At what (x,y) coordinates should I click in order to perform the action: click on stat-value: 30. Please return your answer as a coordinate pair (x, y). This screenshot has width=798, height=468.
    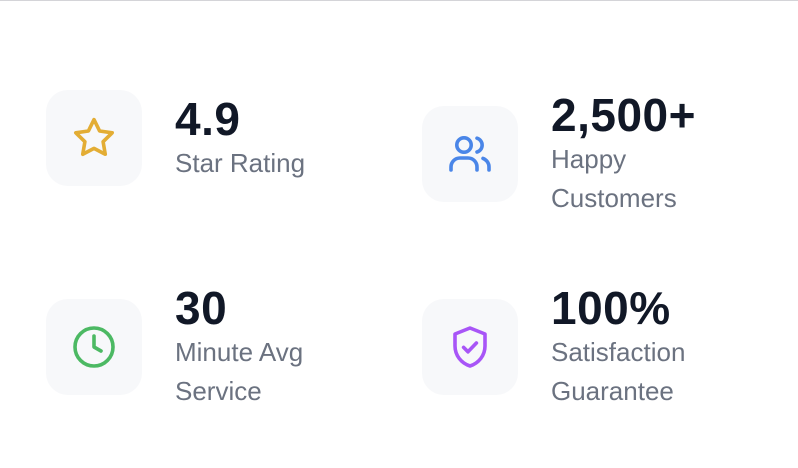
    Looking at the image, I should click on (201, 308).